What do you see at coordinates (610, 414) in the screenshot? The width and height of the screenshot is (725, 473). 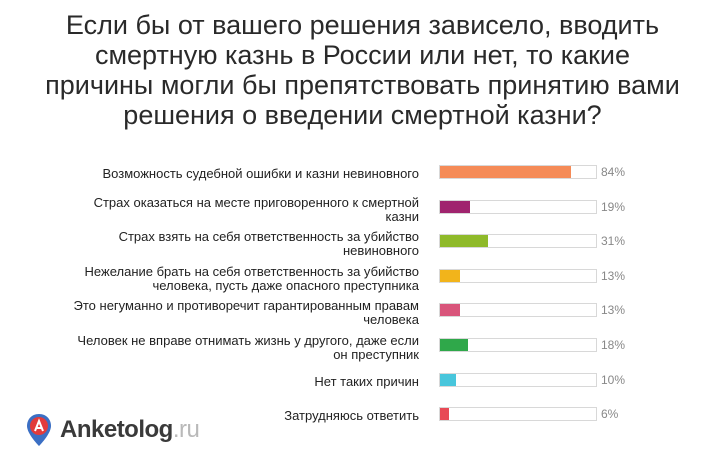 I see `value-label: 6%` at bounding box center [610, 414].